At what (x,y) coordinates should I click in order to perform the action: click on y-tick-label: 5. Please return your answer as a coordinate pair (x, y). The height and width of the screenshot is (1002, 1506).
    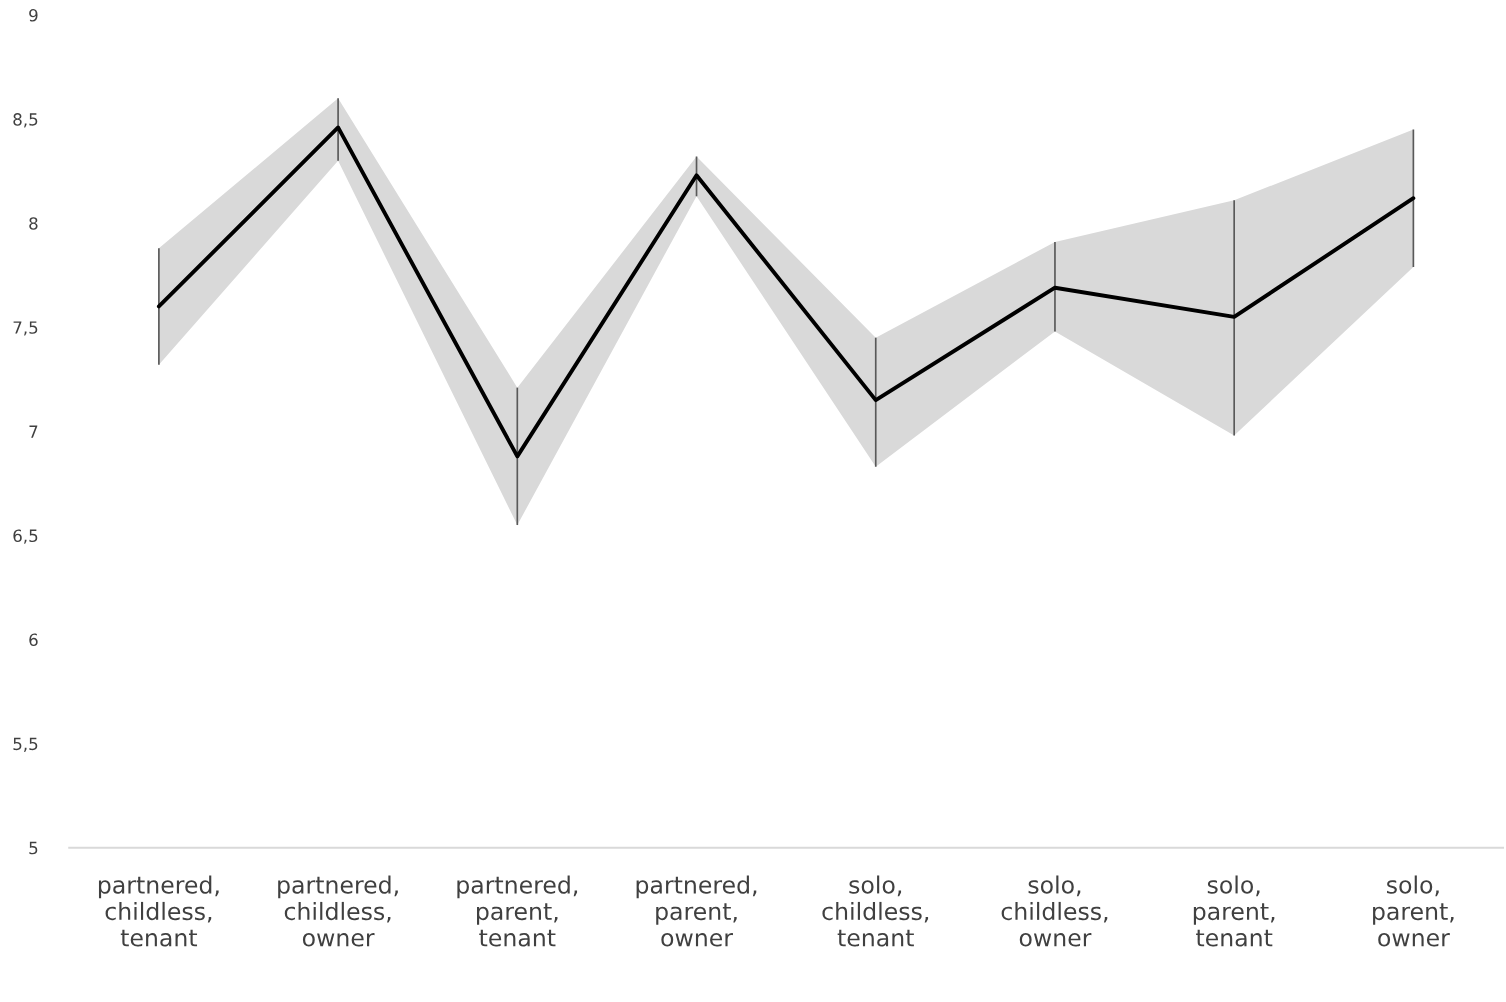
    Looking at the image, I should click on (33, 848).